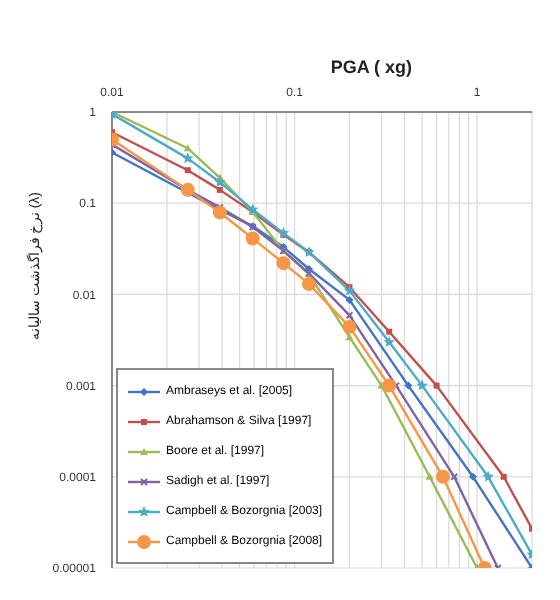 This screenshot has width=560, height=600. I want to click on x-axis-title: PGA ( xg), so click(371, 66).